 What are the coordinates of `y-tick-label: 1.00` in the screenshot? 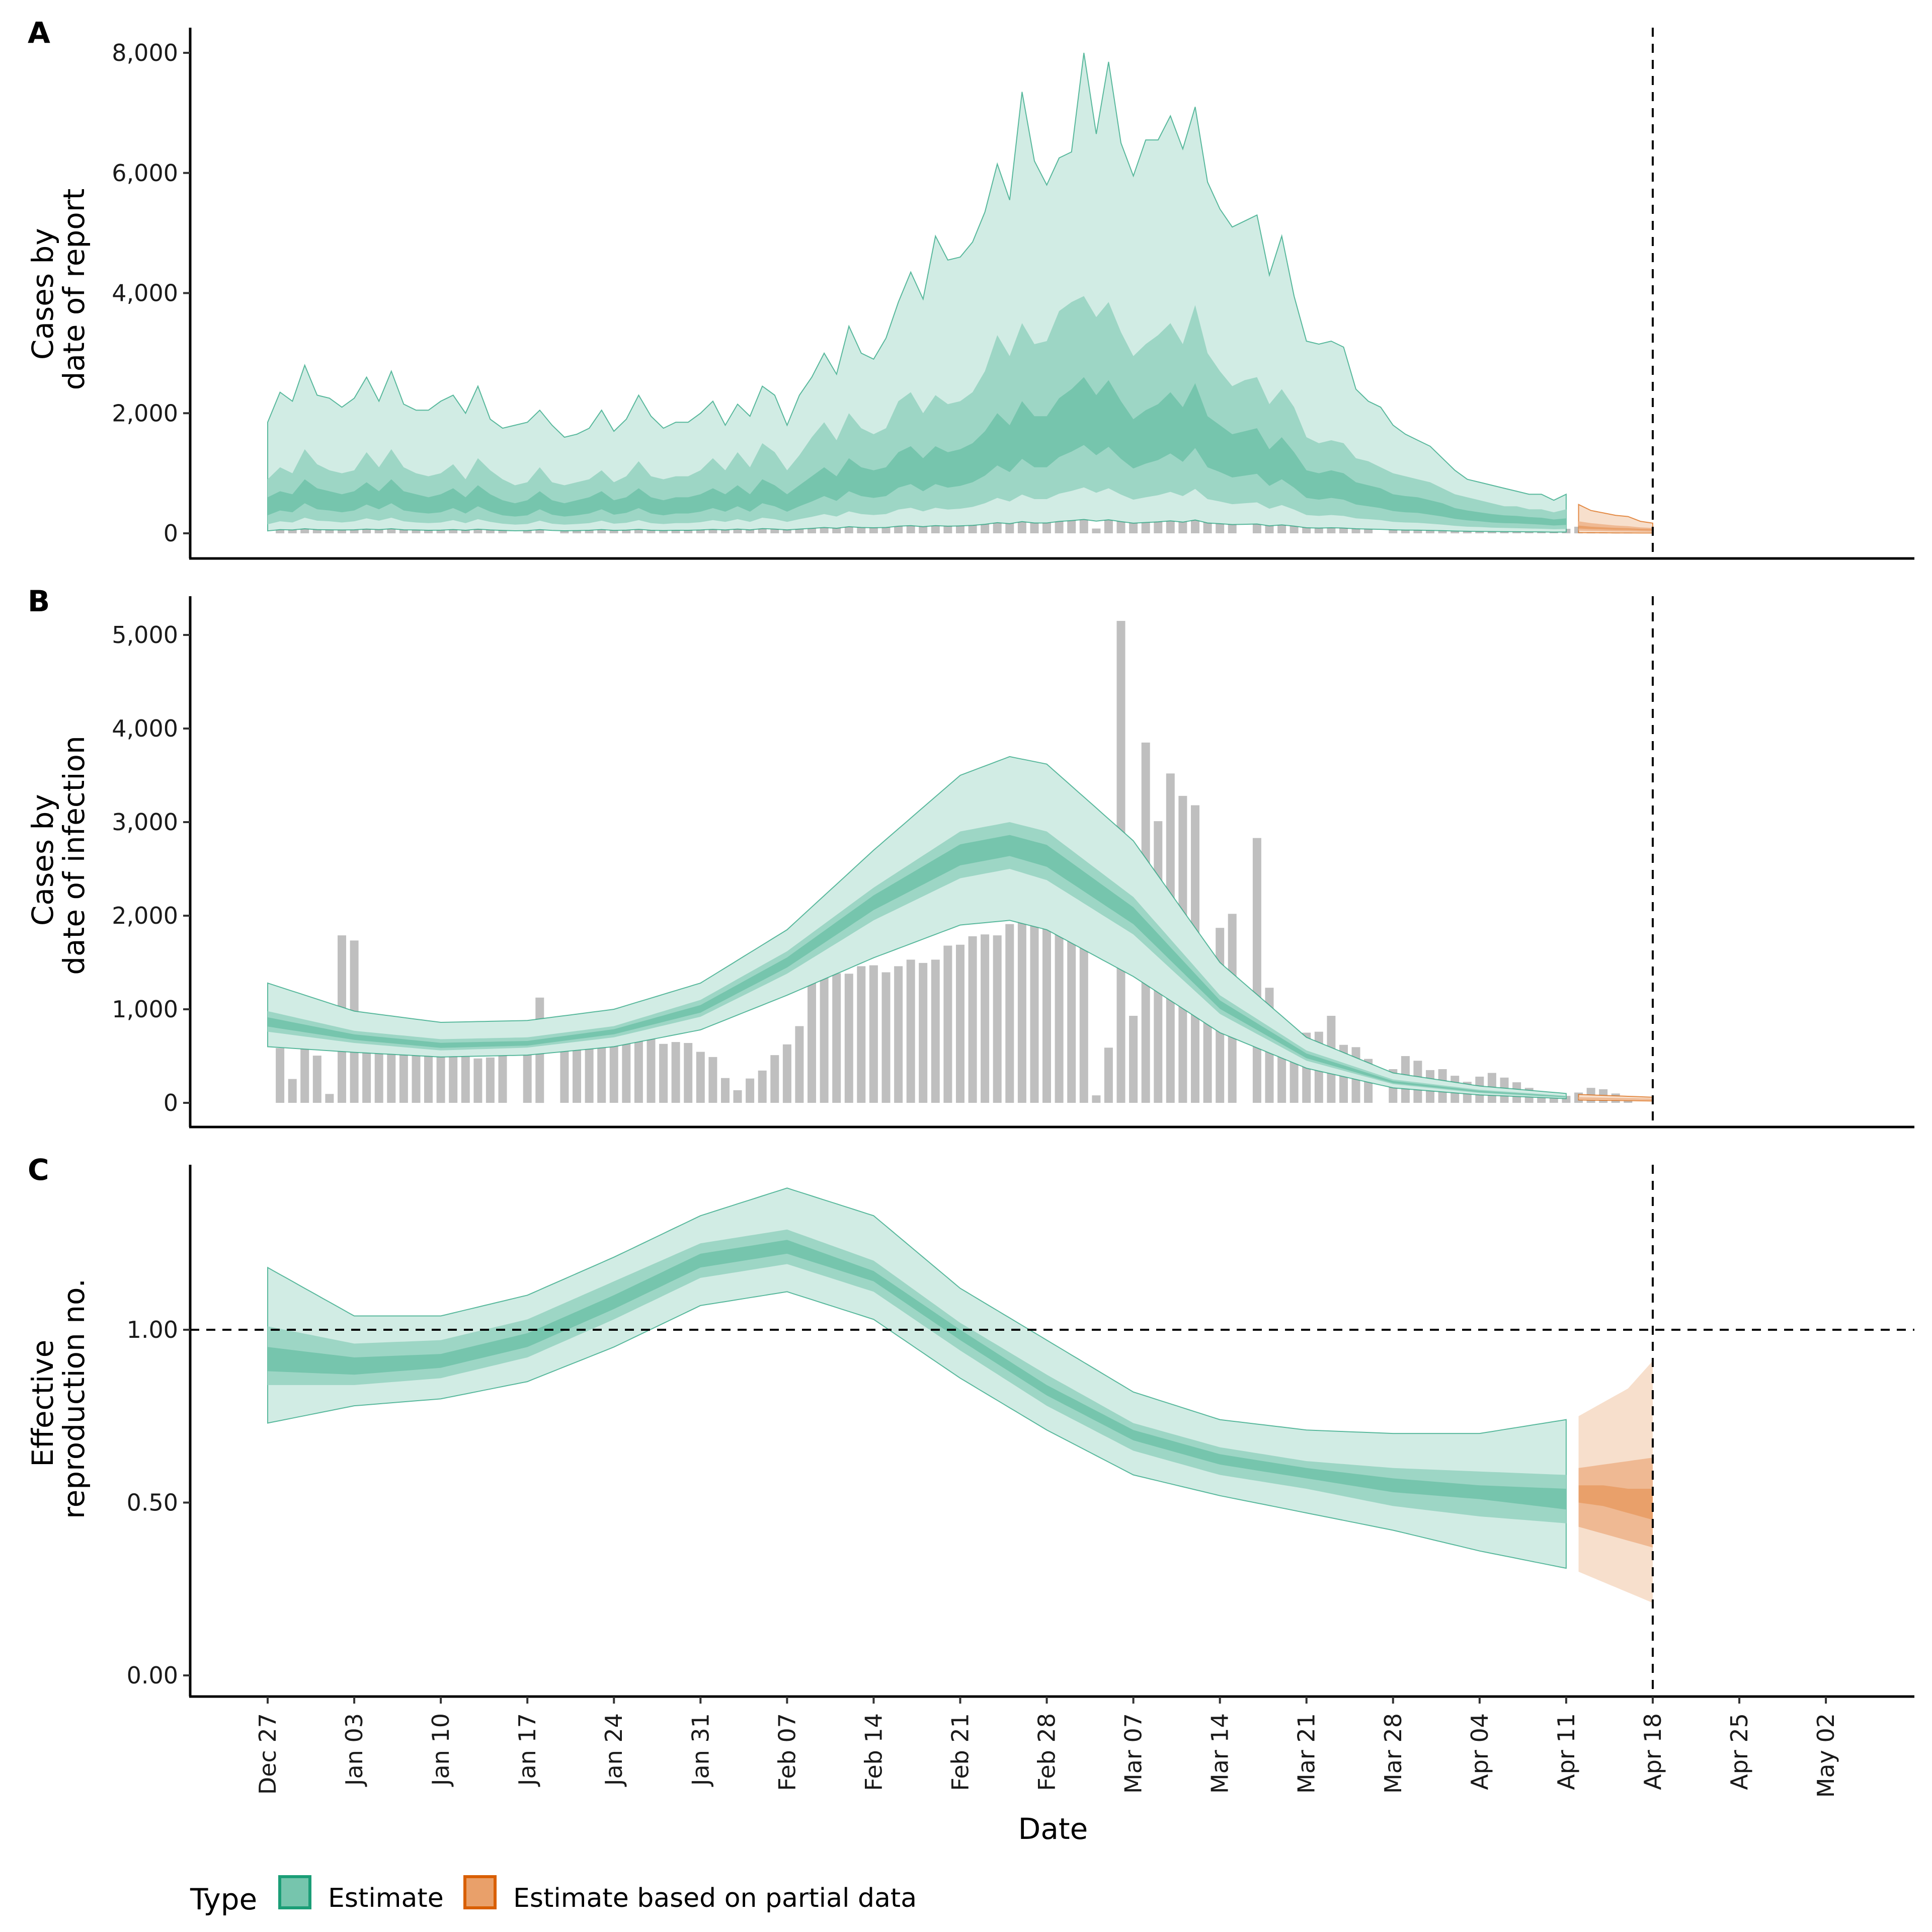 It's located at (152, 1329).